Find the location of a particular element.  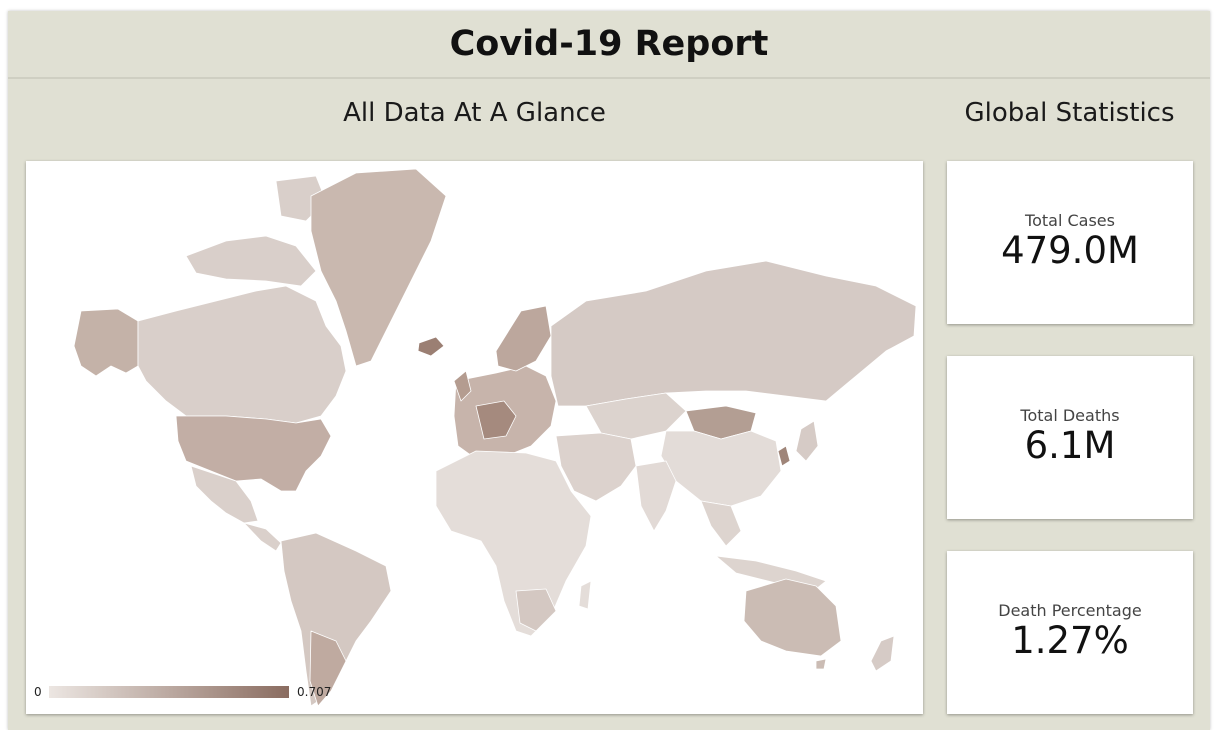

total-cases-card: Total Cases 479.0M is located at coordinates (1070, 242).